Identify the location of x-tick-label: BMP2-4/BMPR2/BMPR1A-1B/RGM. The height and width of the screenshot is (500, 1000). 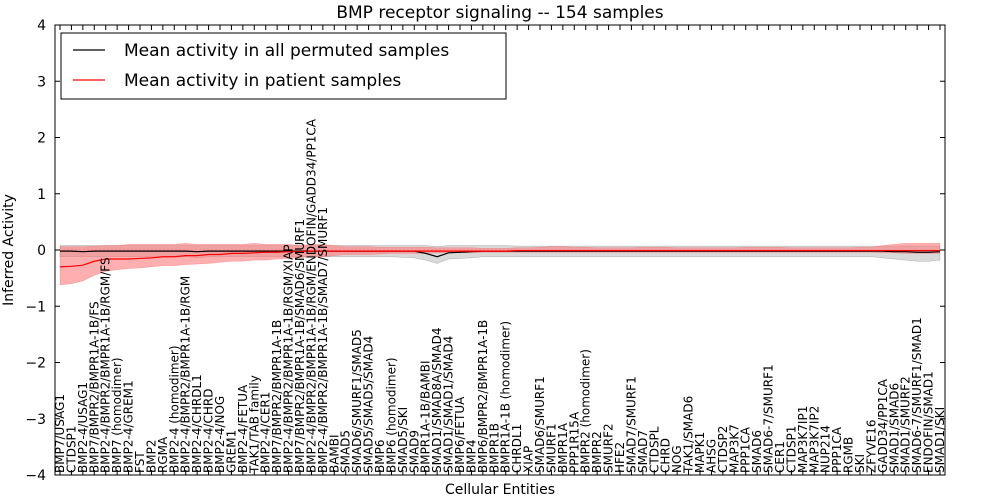
(186, 374).